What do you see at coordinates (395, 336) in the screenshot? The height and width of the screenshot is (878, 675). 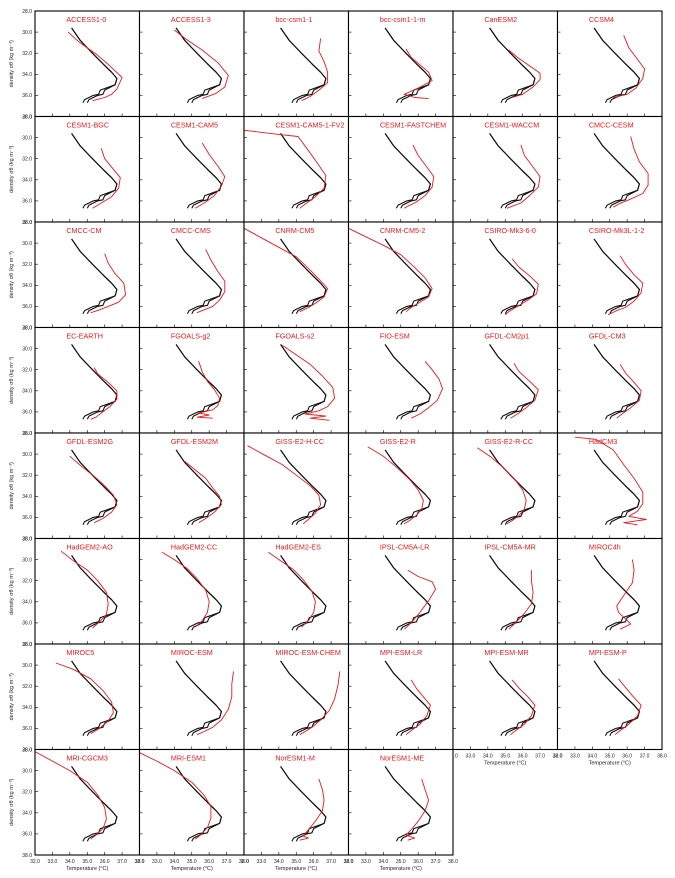 I see `panel-title: FIO-ESM` at bounding box center [395, 336].